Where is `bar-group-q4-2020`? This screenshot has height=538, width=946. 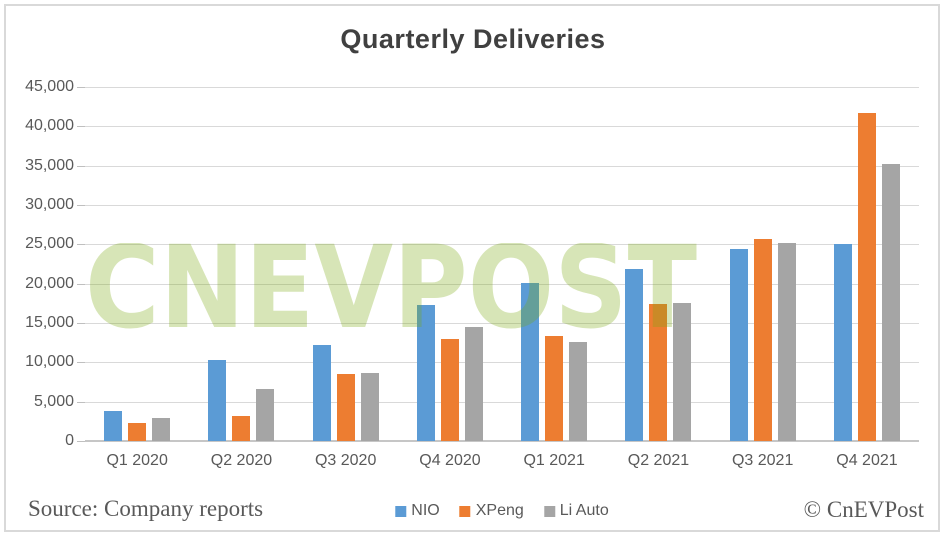
bar-group-q4-2020 is located at coordinates (450, 264).